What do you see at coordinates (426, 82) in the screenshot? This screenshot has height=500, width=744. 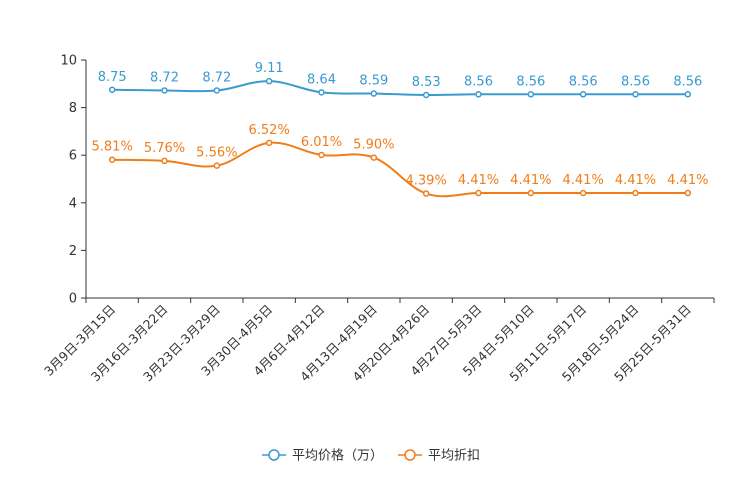 I see `series-1-data-label: 8.53` at bounding box center [426, 82].